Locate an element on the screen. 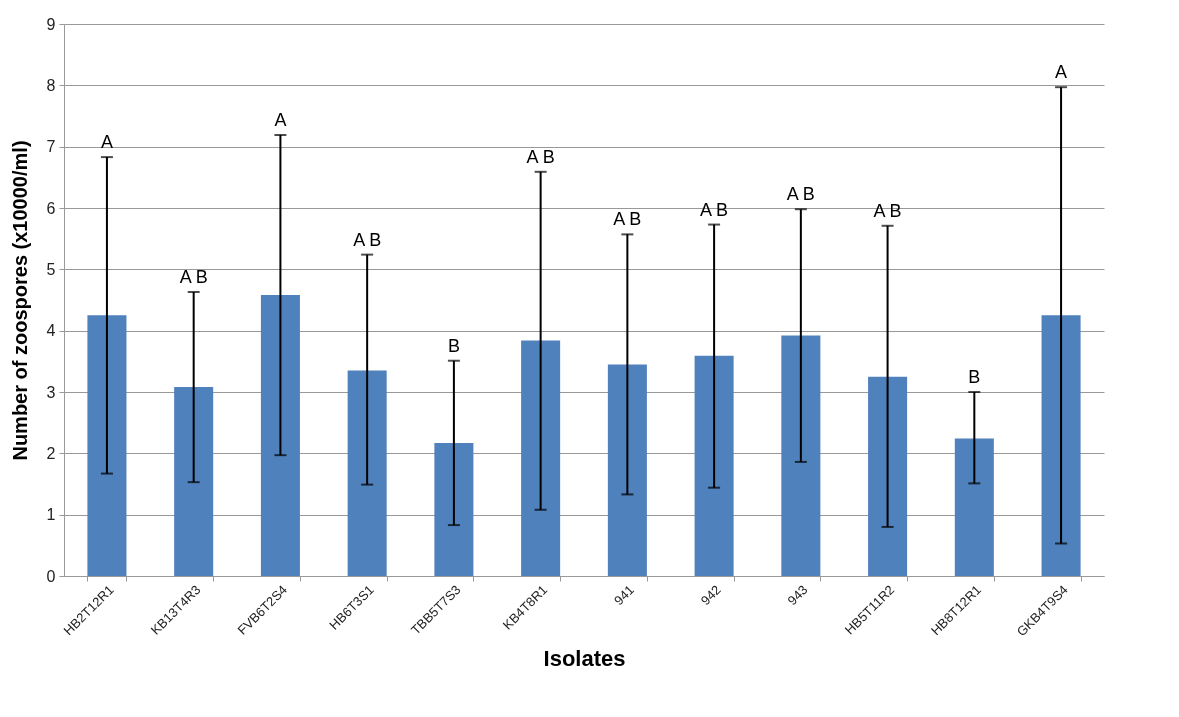  y-tick-label: 4 is located at coordinates (51, 331).